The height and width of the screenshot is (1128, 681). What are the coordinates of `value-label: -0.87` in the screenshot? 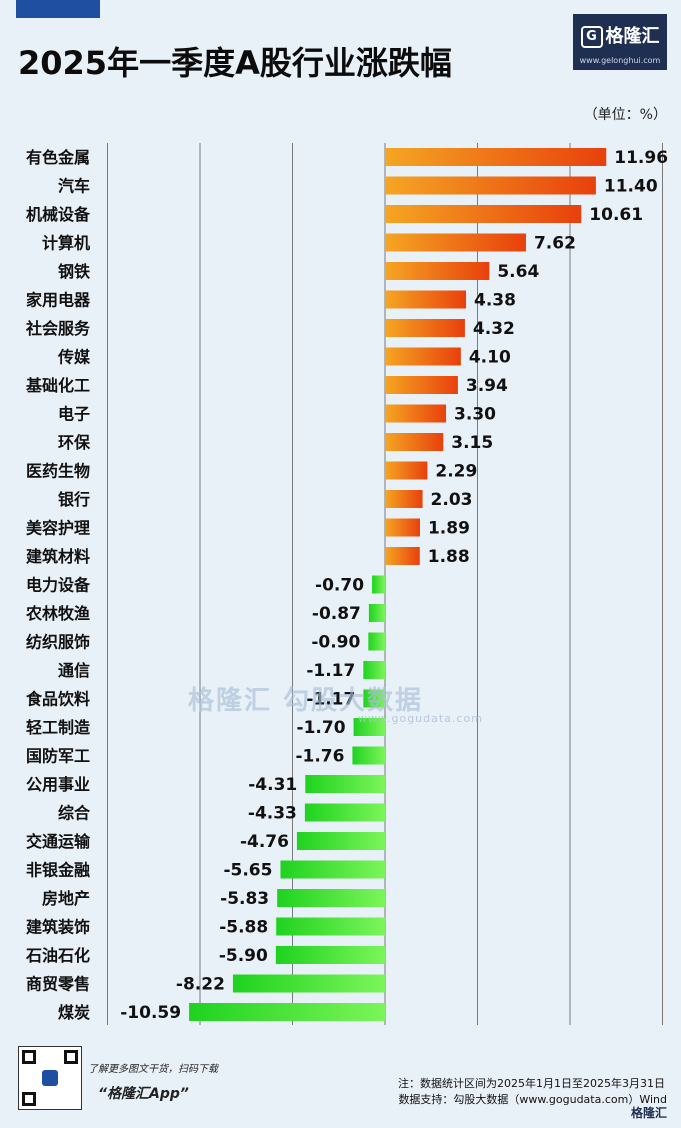 It's located at (336, 614).